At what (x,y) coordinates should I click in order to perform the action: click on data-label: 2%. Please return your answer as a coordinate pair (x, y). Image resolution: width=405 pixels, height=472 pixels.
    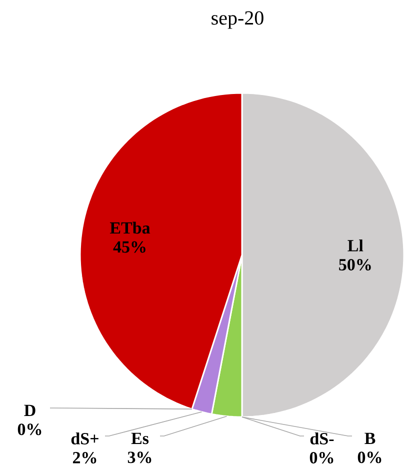
    Looking at the image, I should click on (84, 458).